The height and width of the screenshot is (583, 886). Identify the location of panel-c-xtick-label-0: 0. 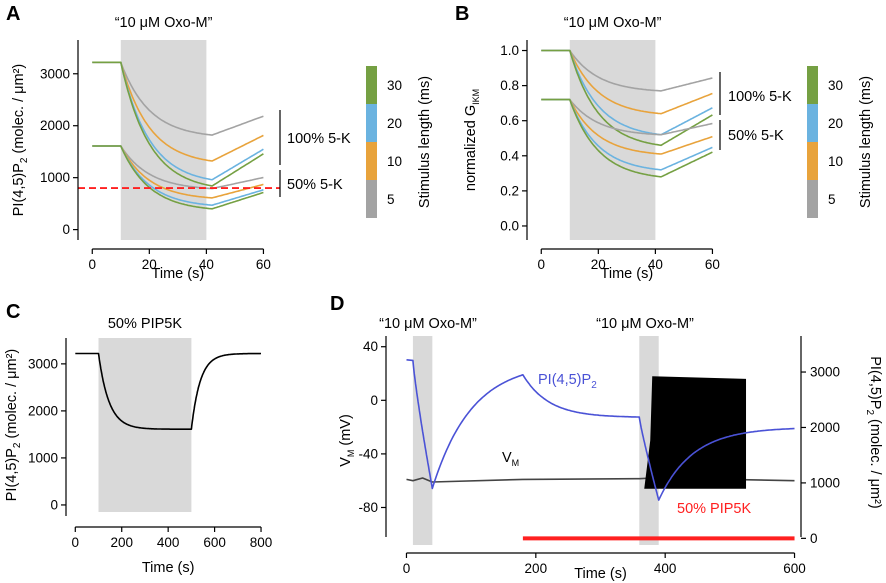
(76, 542).